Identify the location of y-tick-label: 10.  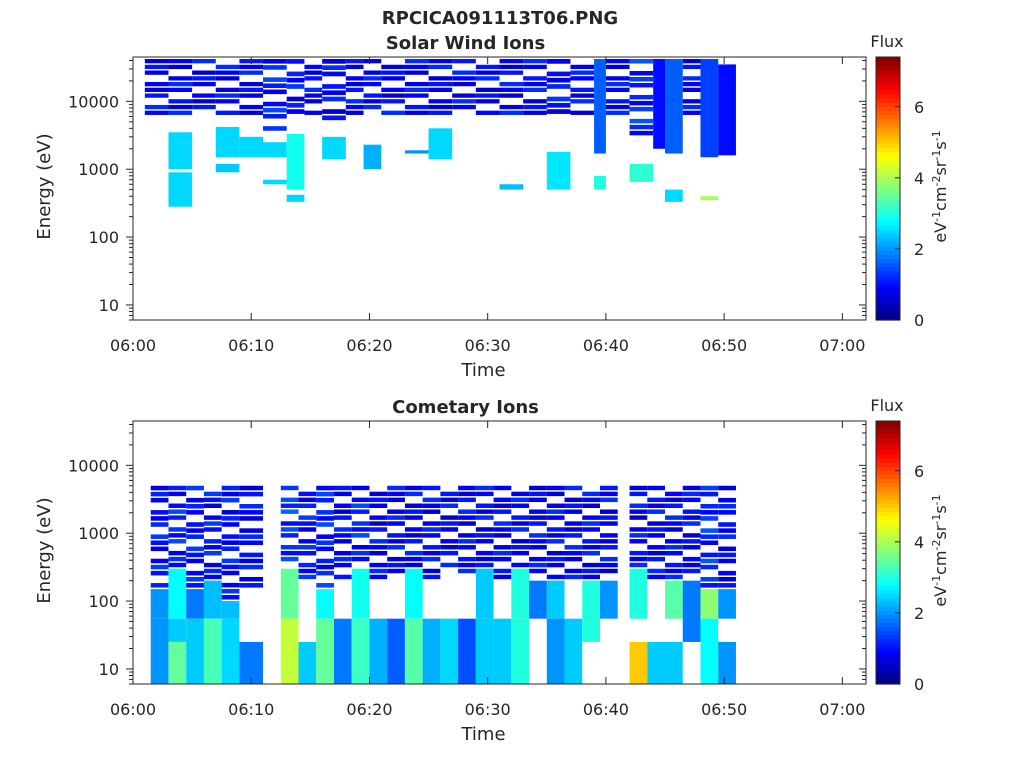
(109, 669).